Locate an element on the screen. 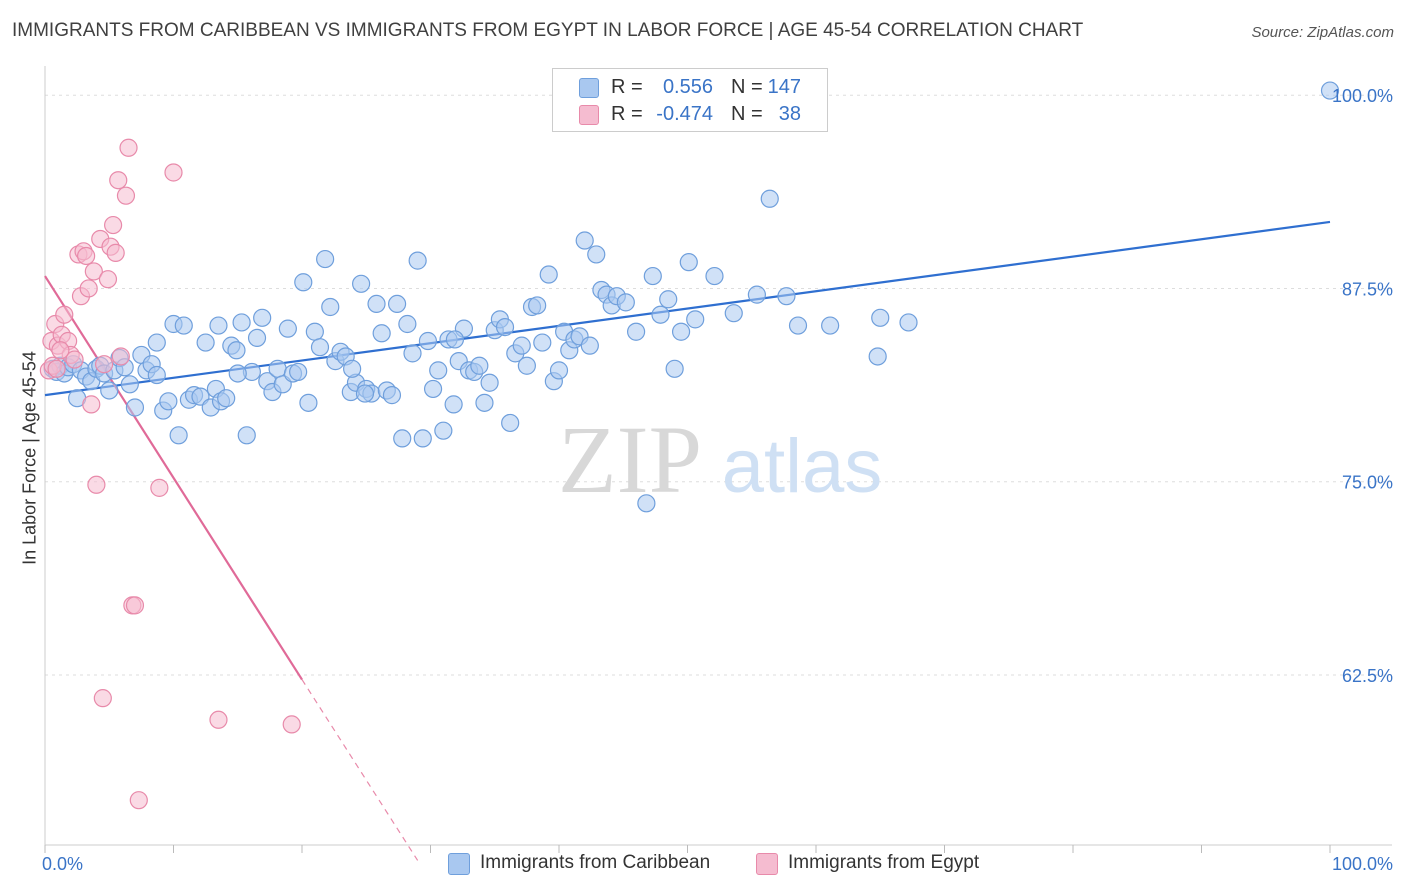 The image size is (1406, 892). watermark-atlas: atlas is located at coordinates (802, 466).